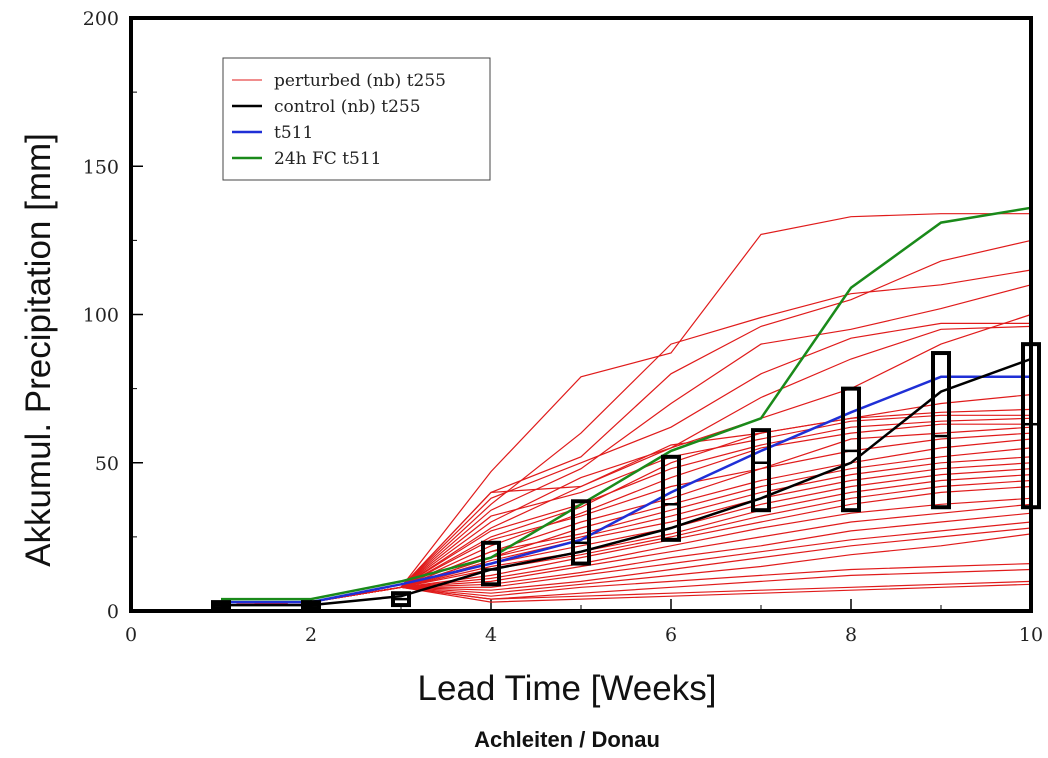  What do you see at coordinates (311, 635) in the screenshot?
I see `x-tick-label: 2` at bounding box center [311, 635].